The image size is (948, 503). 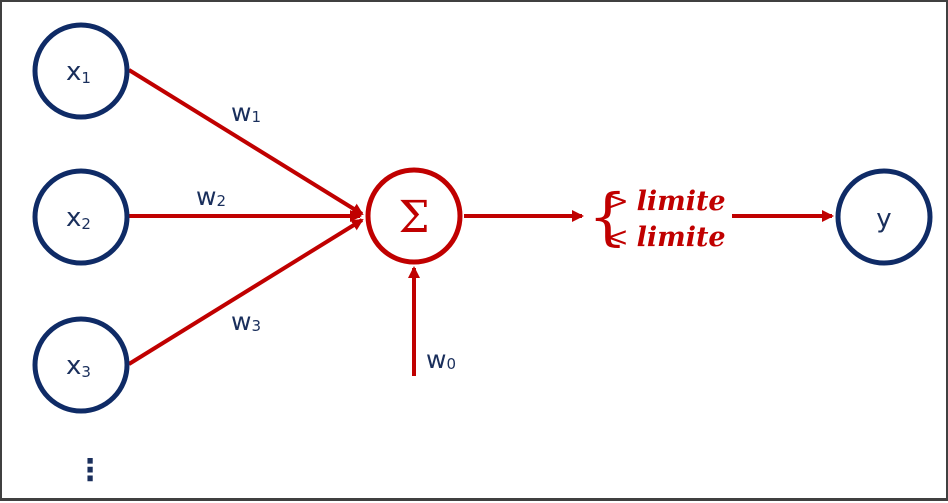 What do you see at coordinates (90, 470) in the screenshot?
I see `more-inputs-ellipsis: ⋮` at bounding box center [90, 470].